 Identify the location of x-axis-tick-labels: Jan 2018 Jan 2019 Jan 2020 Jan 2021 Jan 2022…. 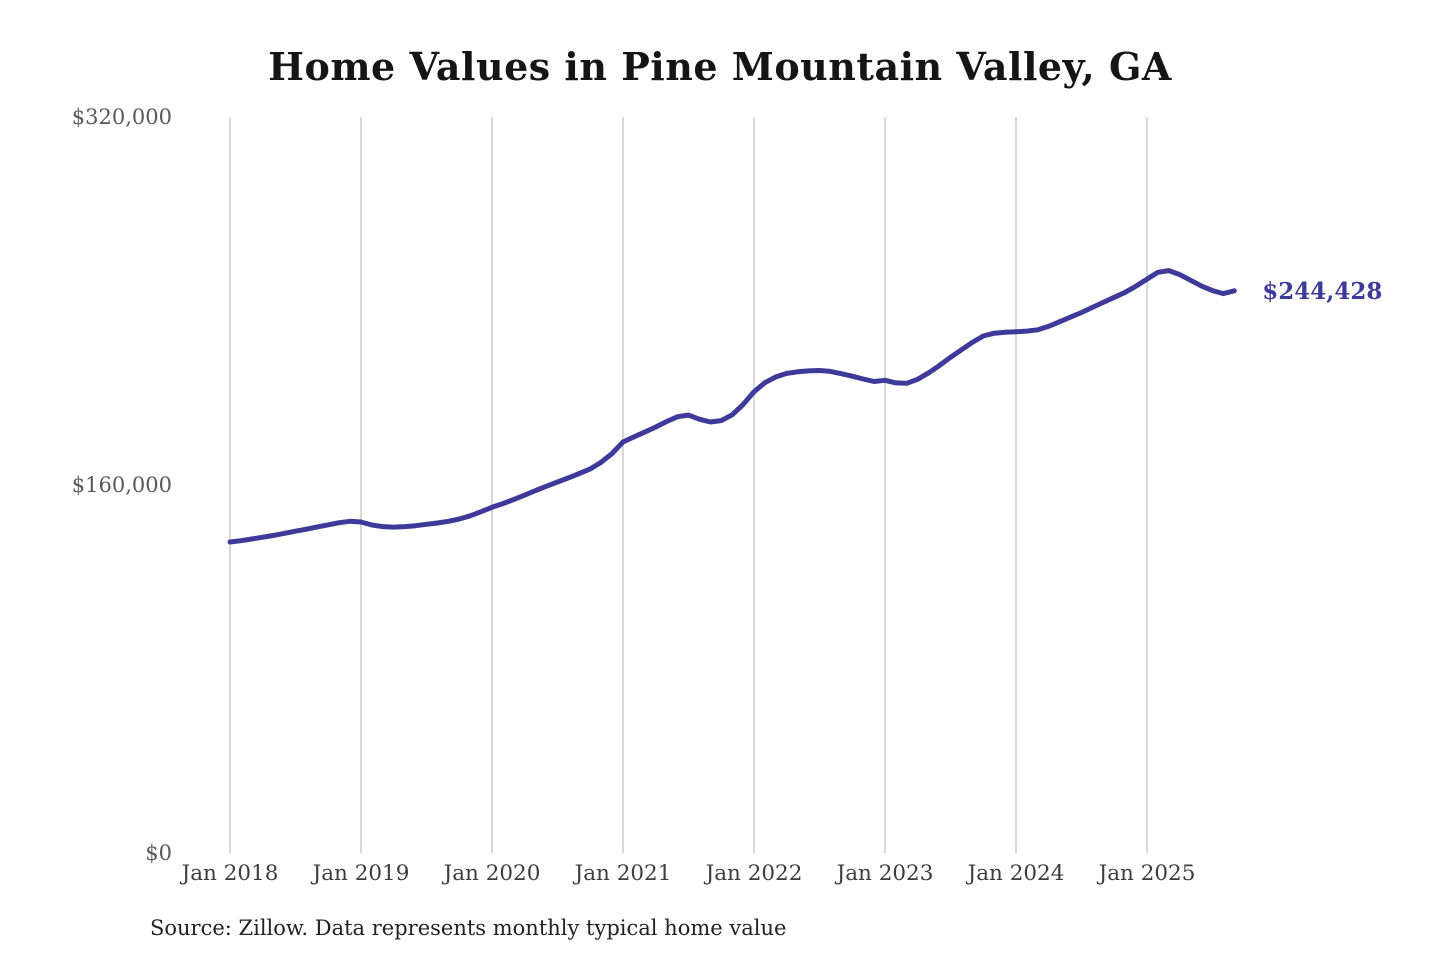
(688, 873).